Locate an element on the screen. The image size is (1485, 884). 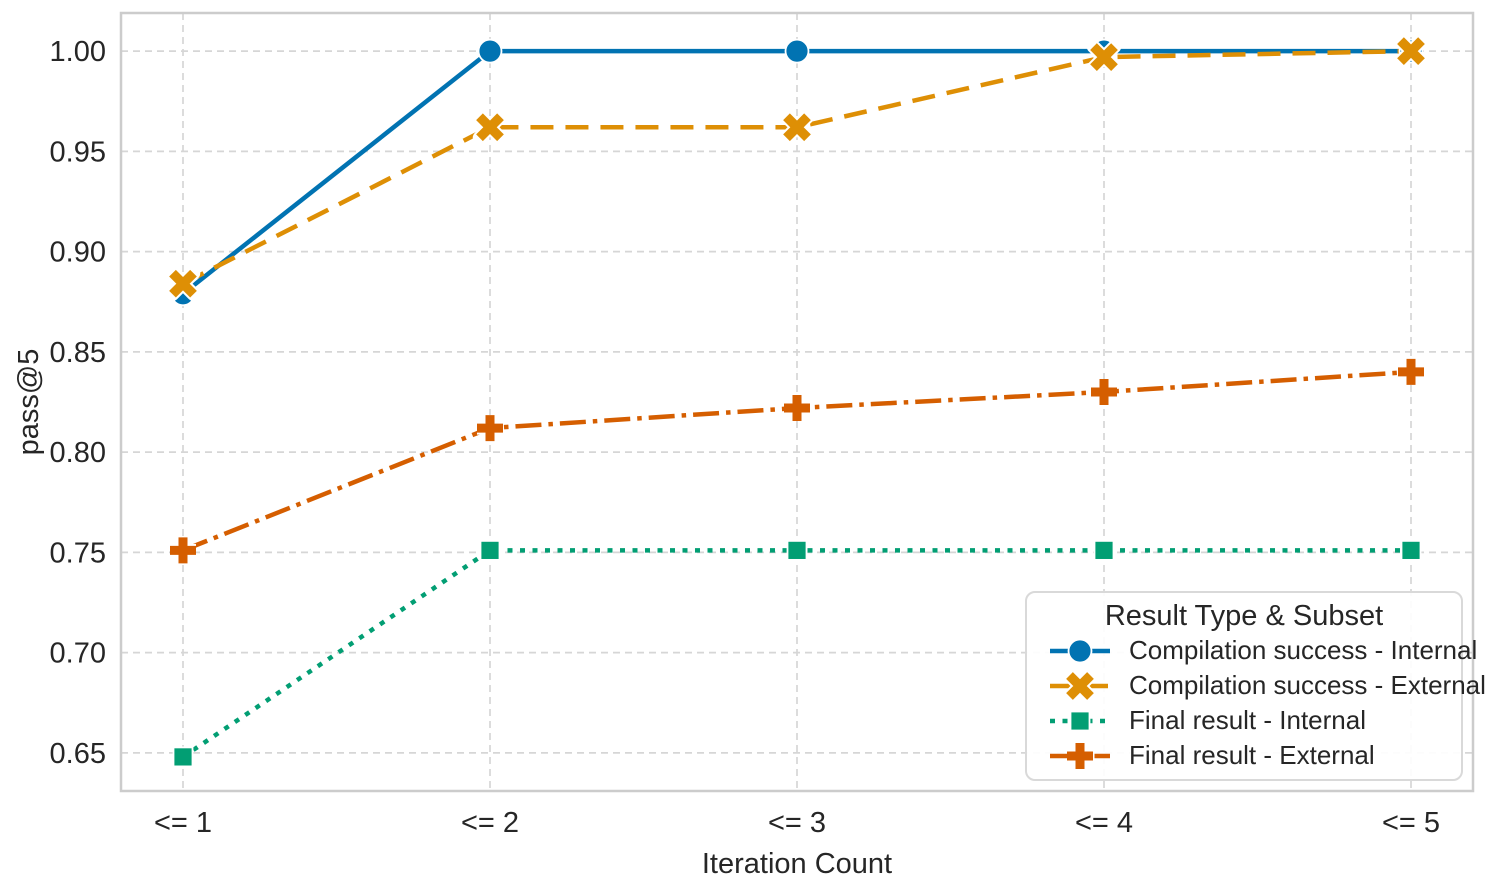
legend-item-label: Compilation success - External is located at coordinates (1307, 685).